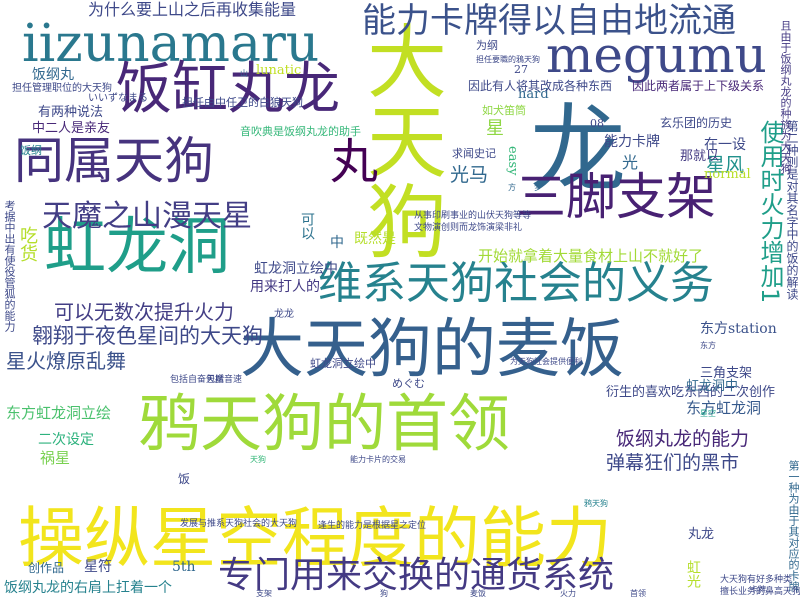 Image resolution: width=800 pixels, height=600 pixels. What do you see at coordinates (540, 86) in the screenshot?
I see `word-cloud-word: 因此有人将其改成各种东西` at bounding box center [540, 86].